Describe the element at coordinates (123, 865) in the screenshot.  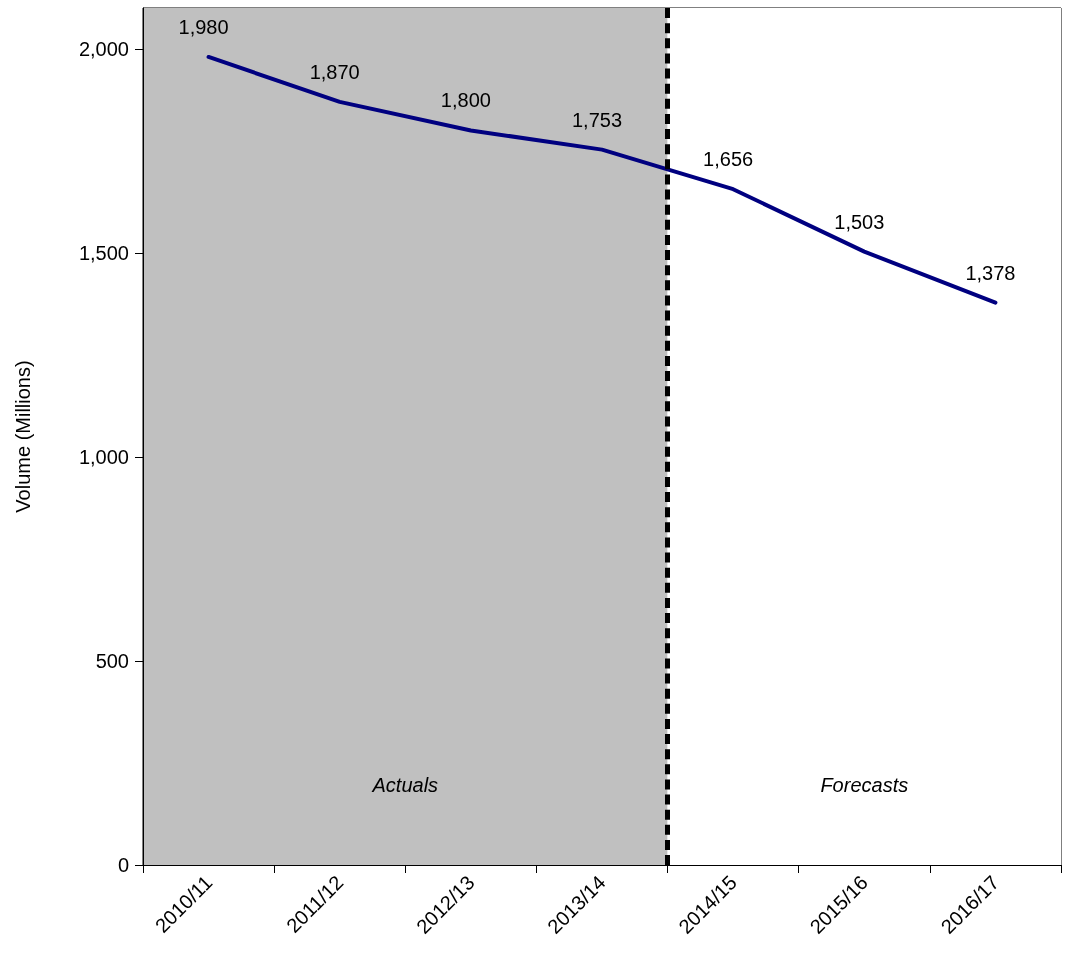
I see `y-tick-label: 0` at that location.